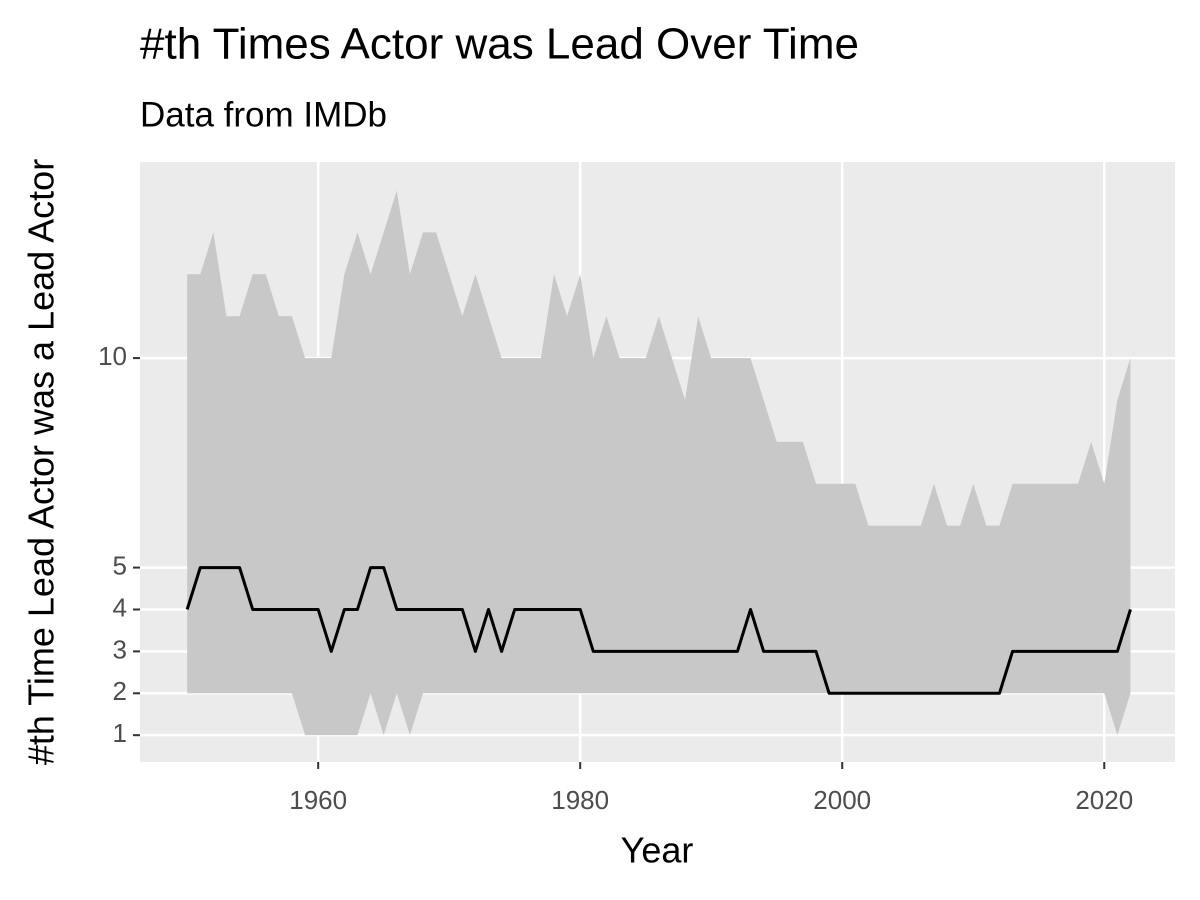 The image size is (1200, 900). Describe the element at coordinates (580, 800) in the screenshot. I see `x-tick-label: 1980` at that location.